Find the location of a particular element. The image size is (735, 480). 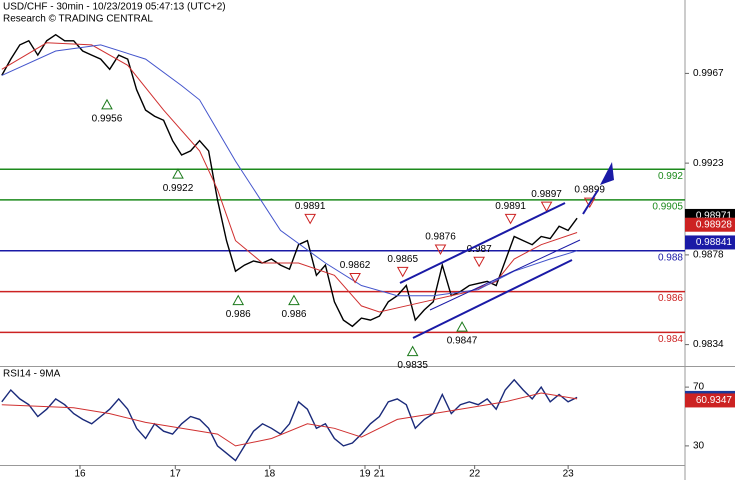

y-tick-label: 0.9967 is located at coordinates (708, 73).